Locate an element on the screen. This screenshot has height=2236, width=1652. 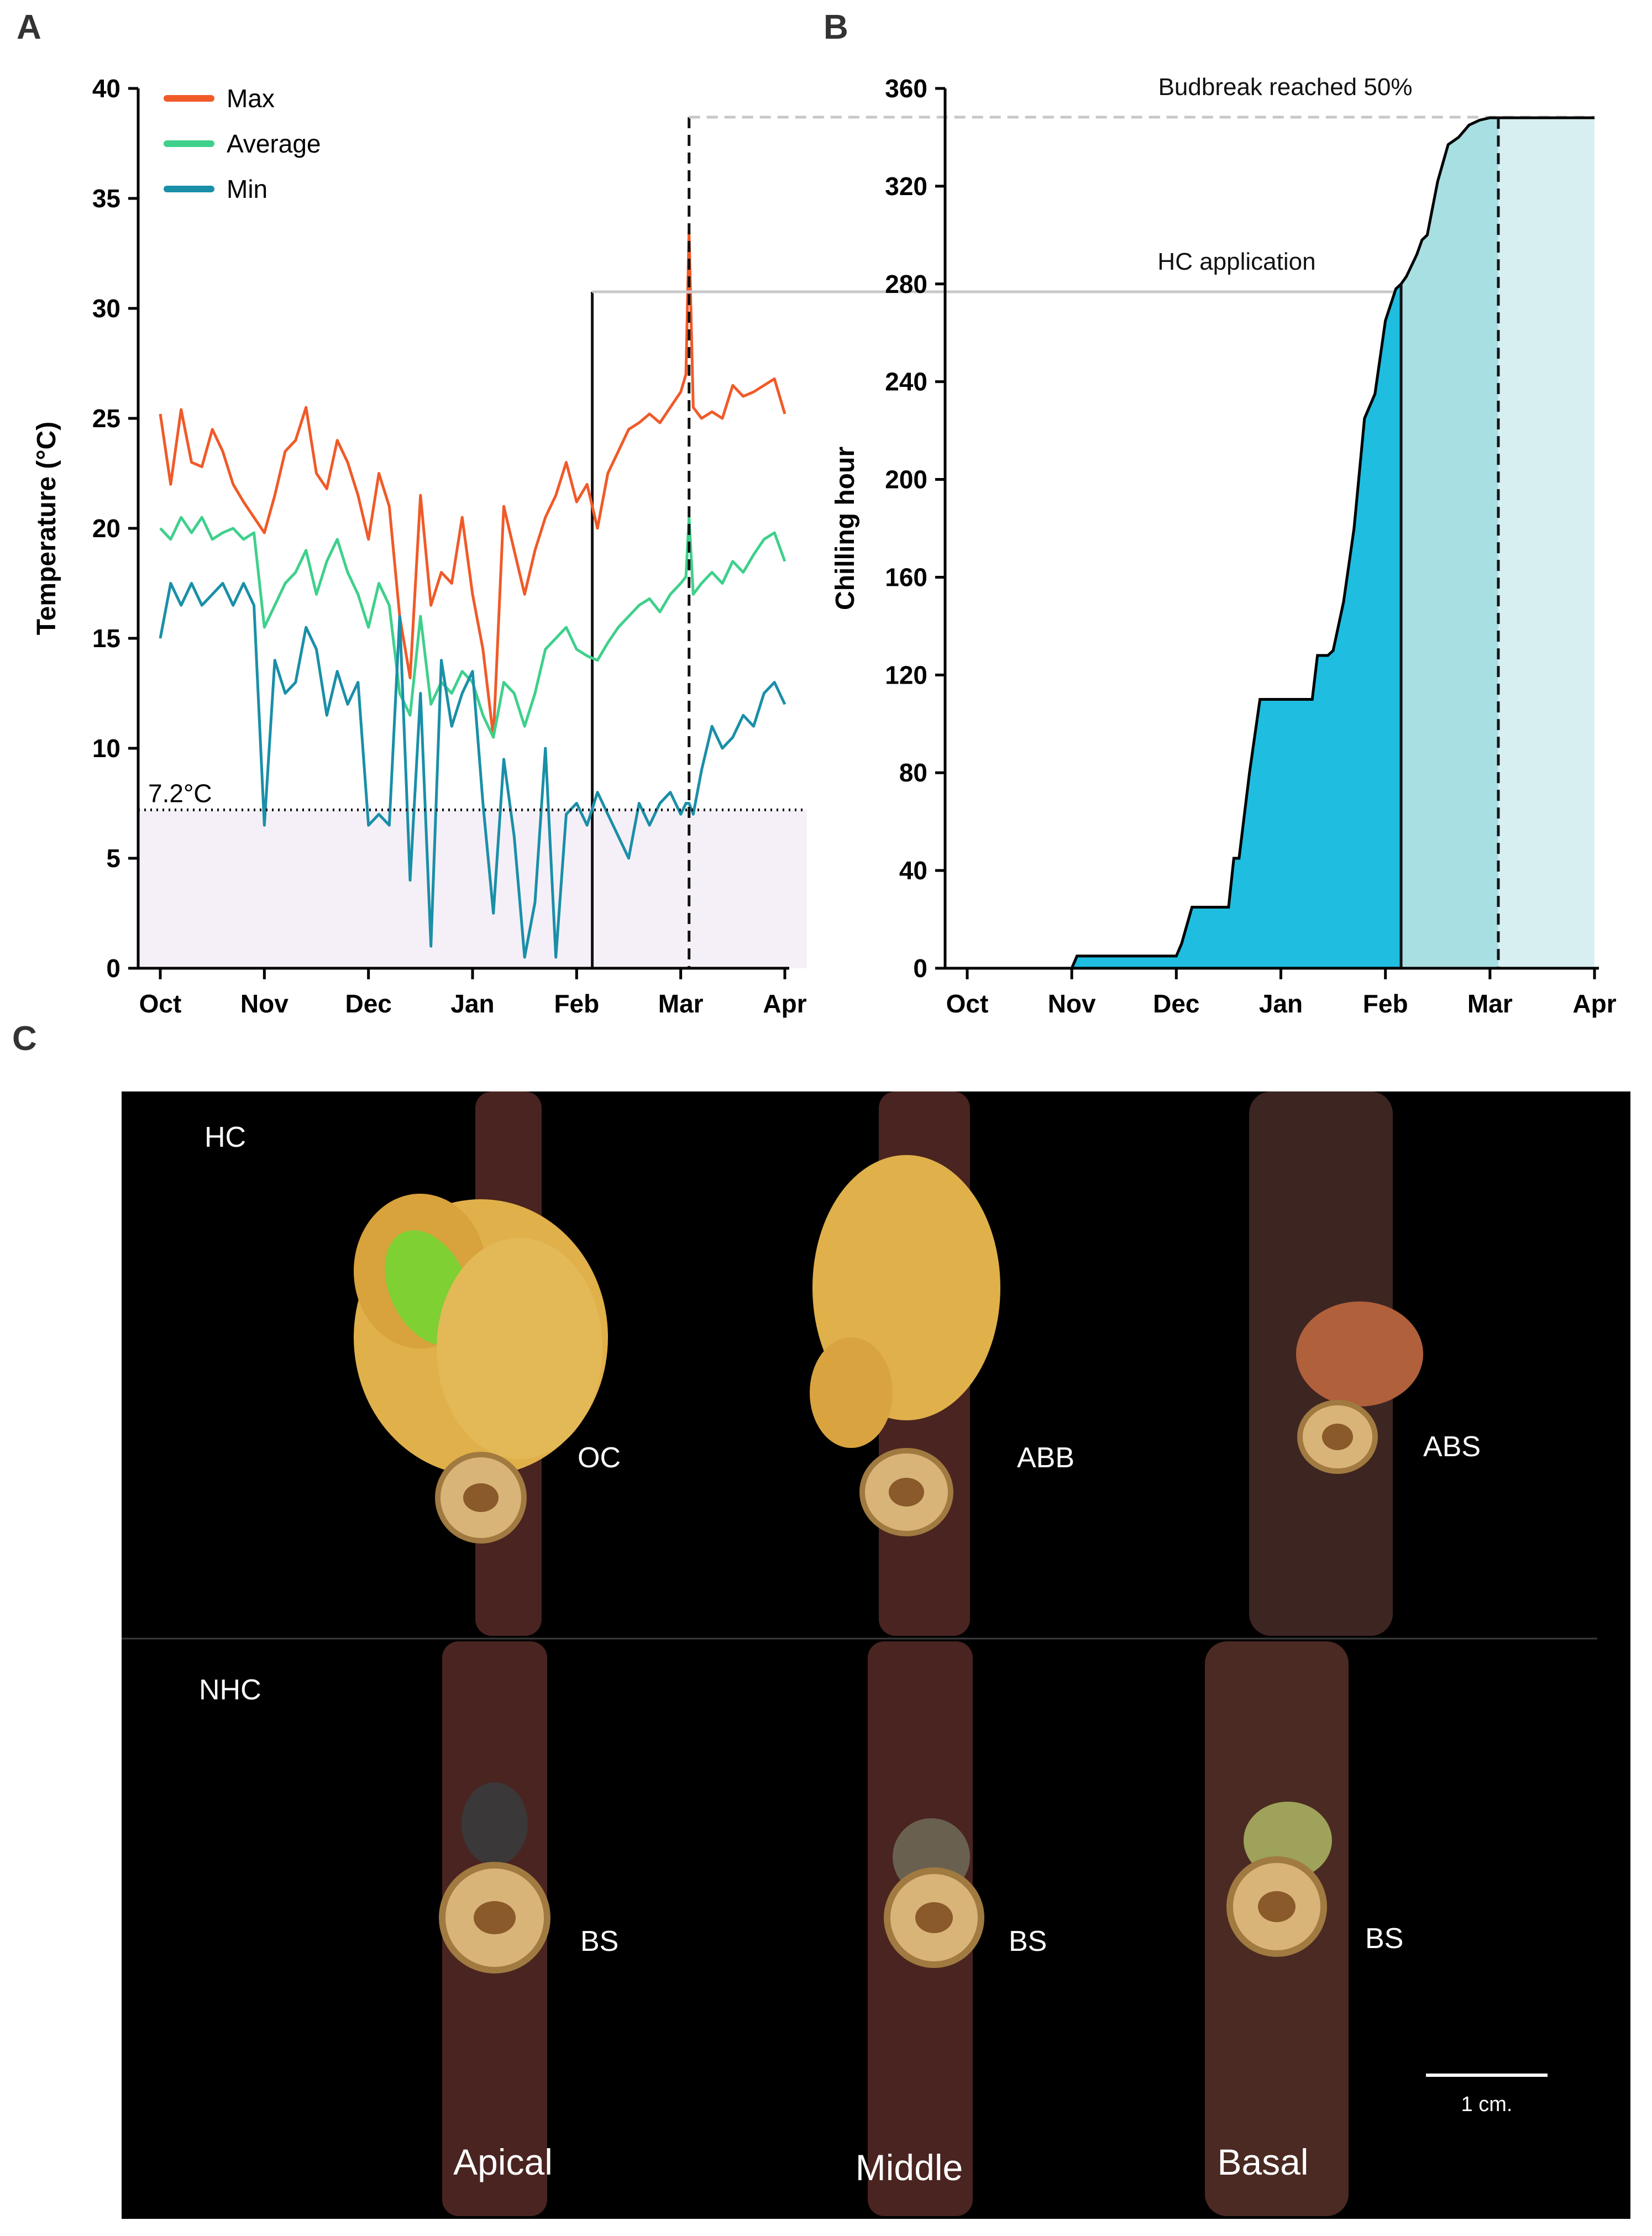
nhc-middle-bud-image is located at coordinates (926, 1928).